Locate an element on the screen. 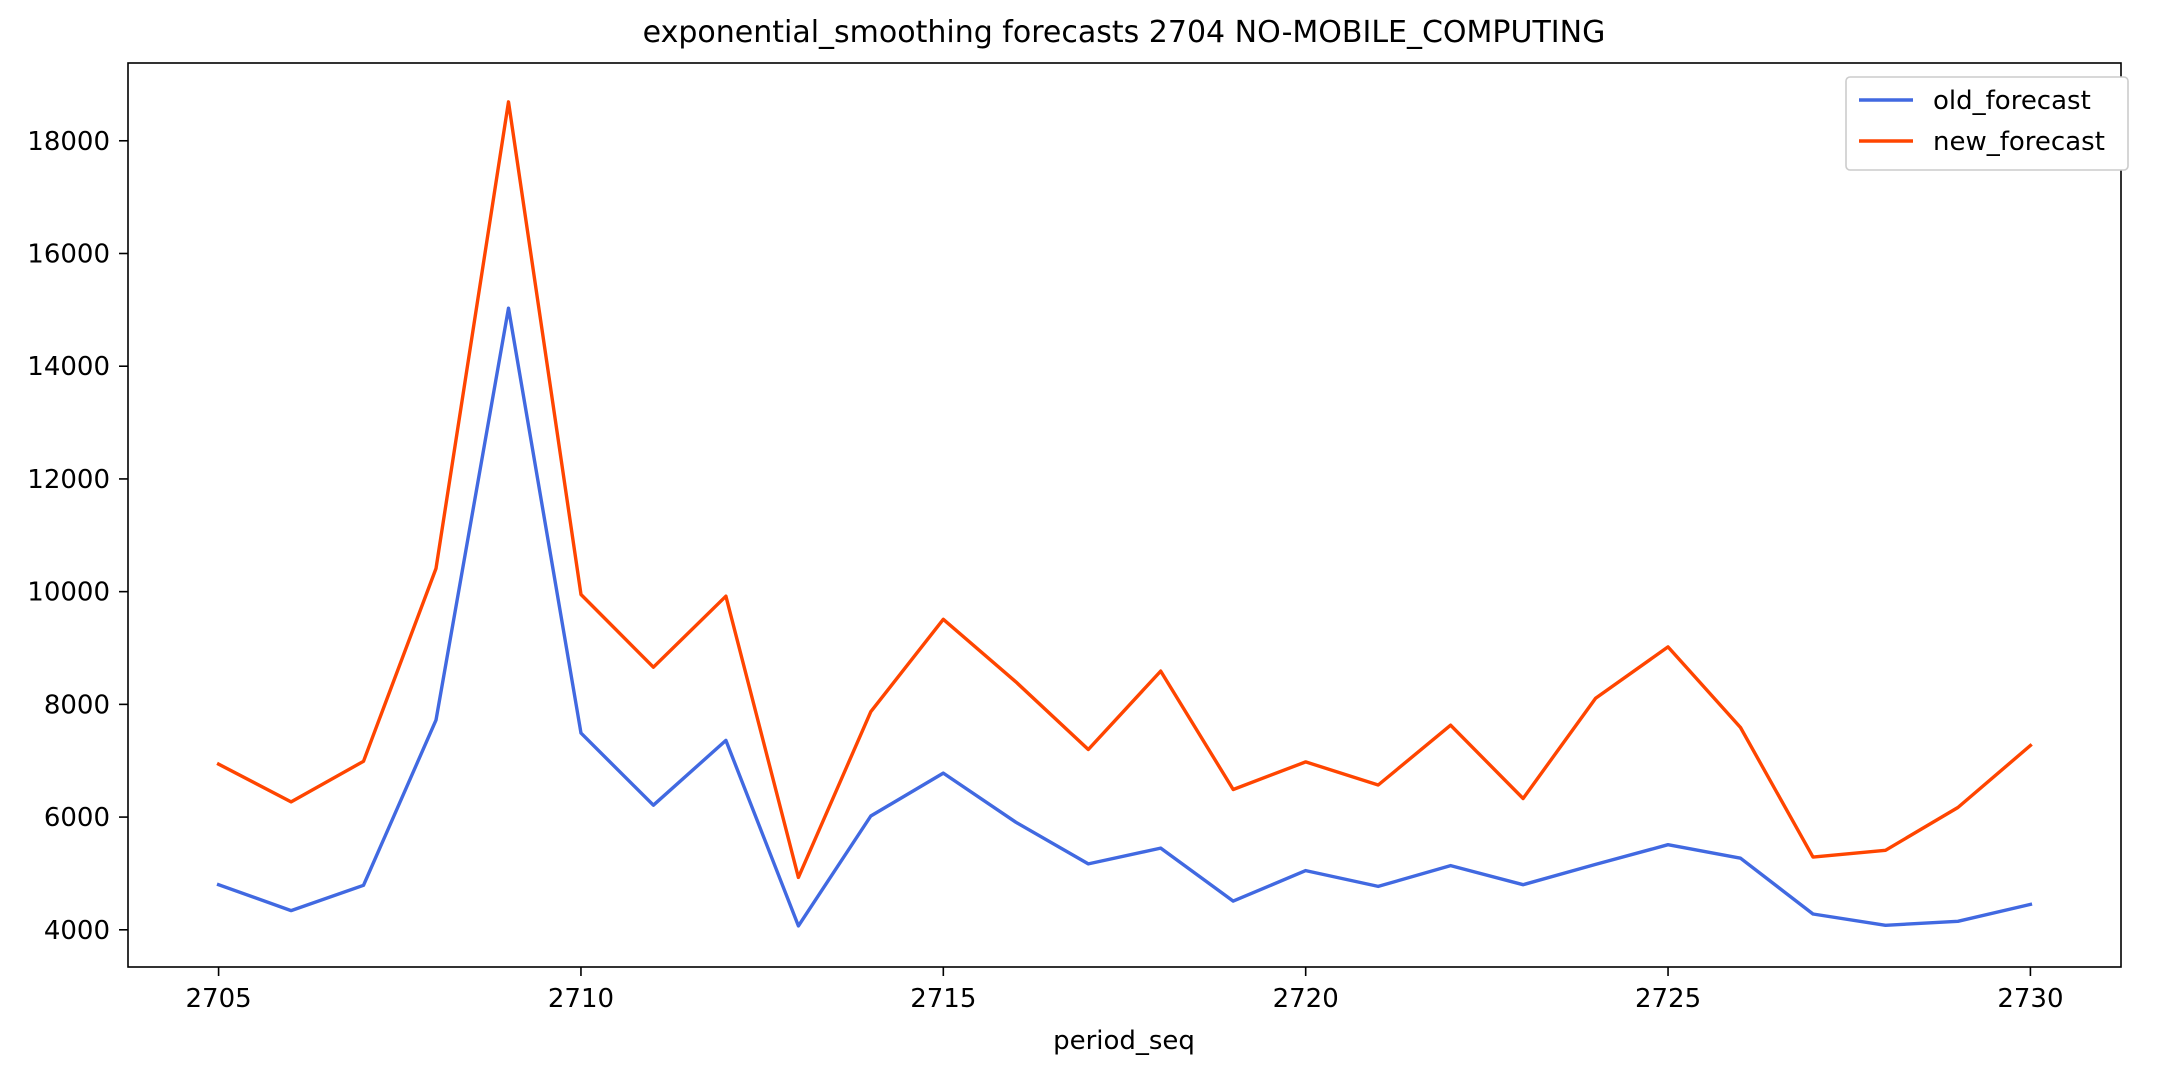 This screenshot has width=2162, height=1076. y-tick-label: 16000 is located at coordinates (68, 254).